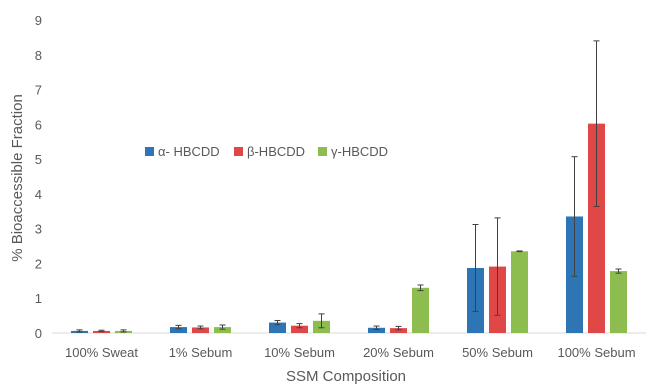 The width and height of the screenshot is (648, 385). I want to click on x-tick-label: 1% Sebum, so click(201, 352).